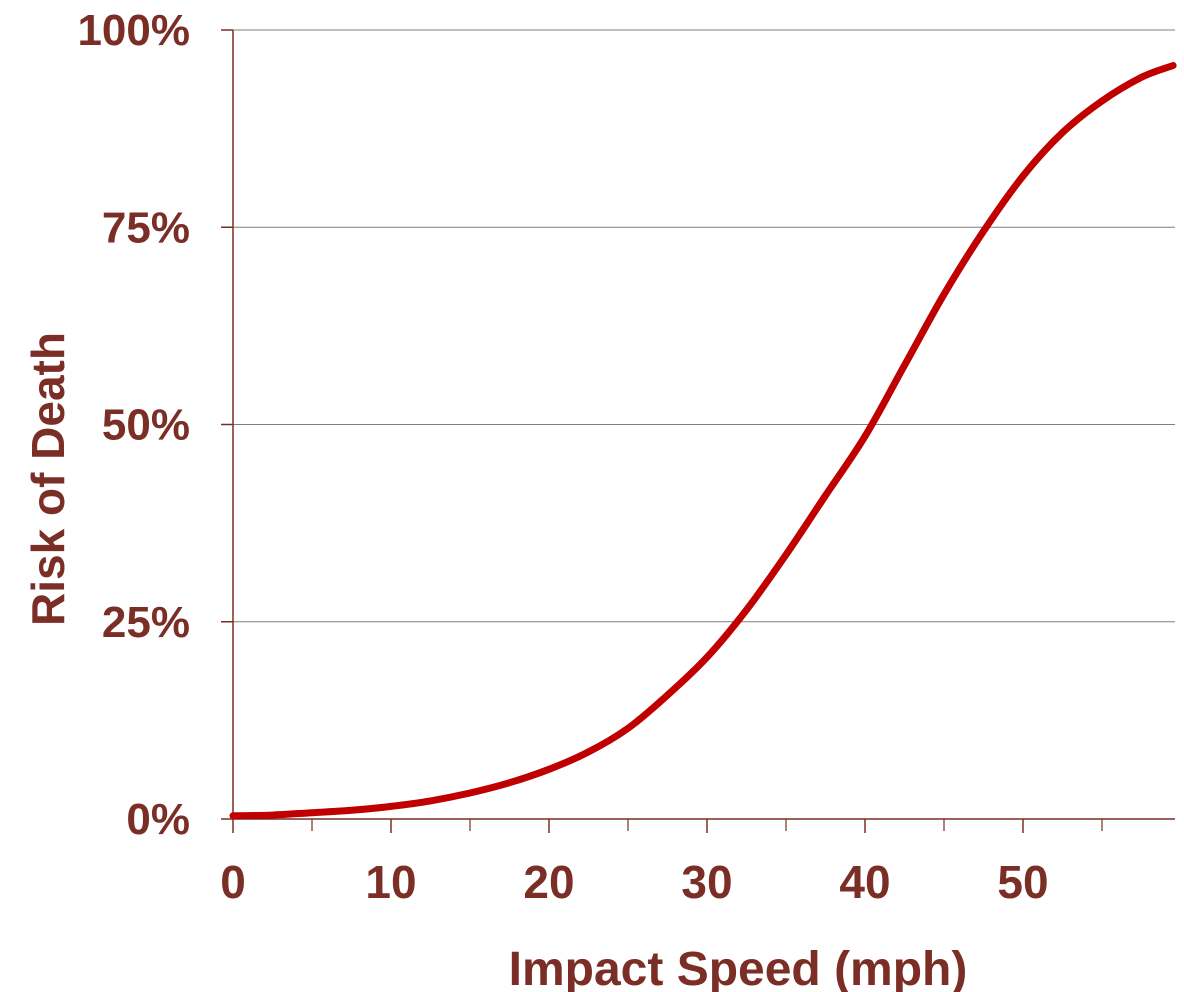  I want to click on x-tick-label: 10, so click(390, 882).